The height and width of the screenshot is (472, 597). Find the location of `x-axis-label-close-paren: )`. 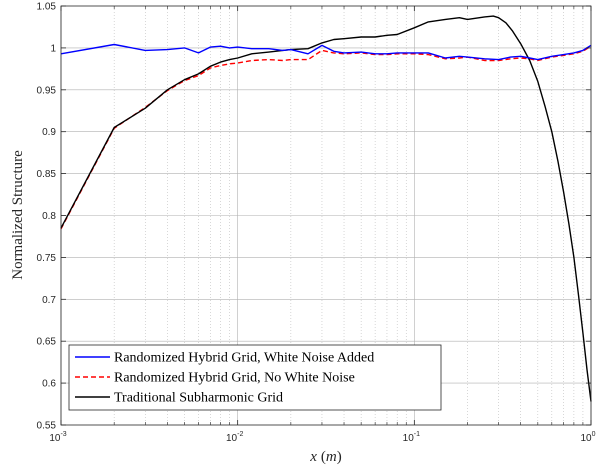

x-axis-label-close-paren: ) is located at coordinates (339, 457).